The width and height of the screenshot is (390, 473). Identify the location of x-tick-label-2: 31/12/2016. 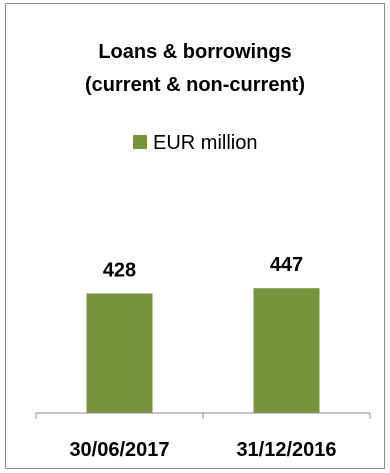
(286, 450).